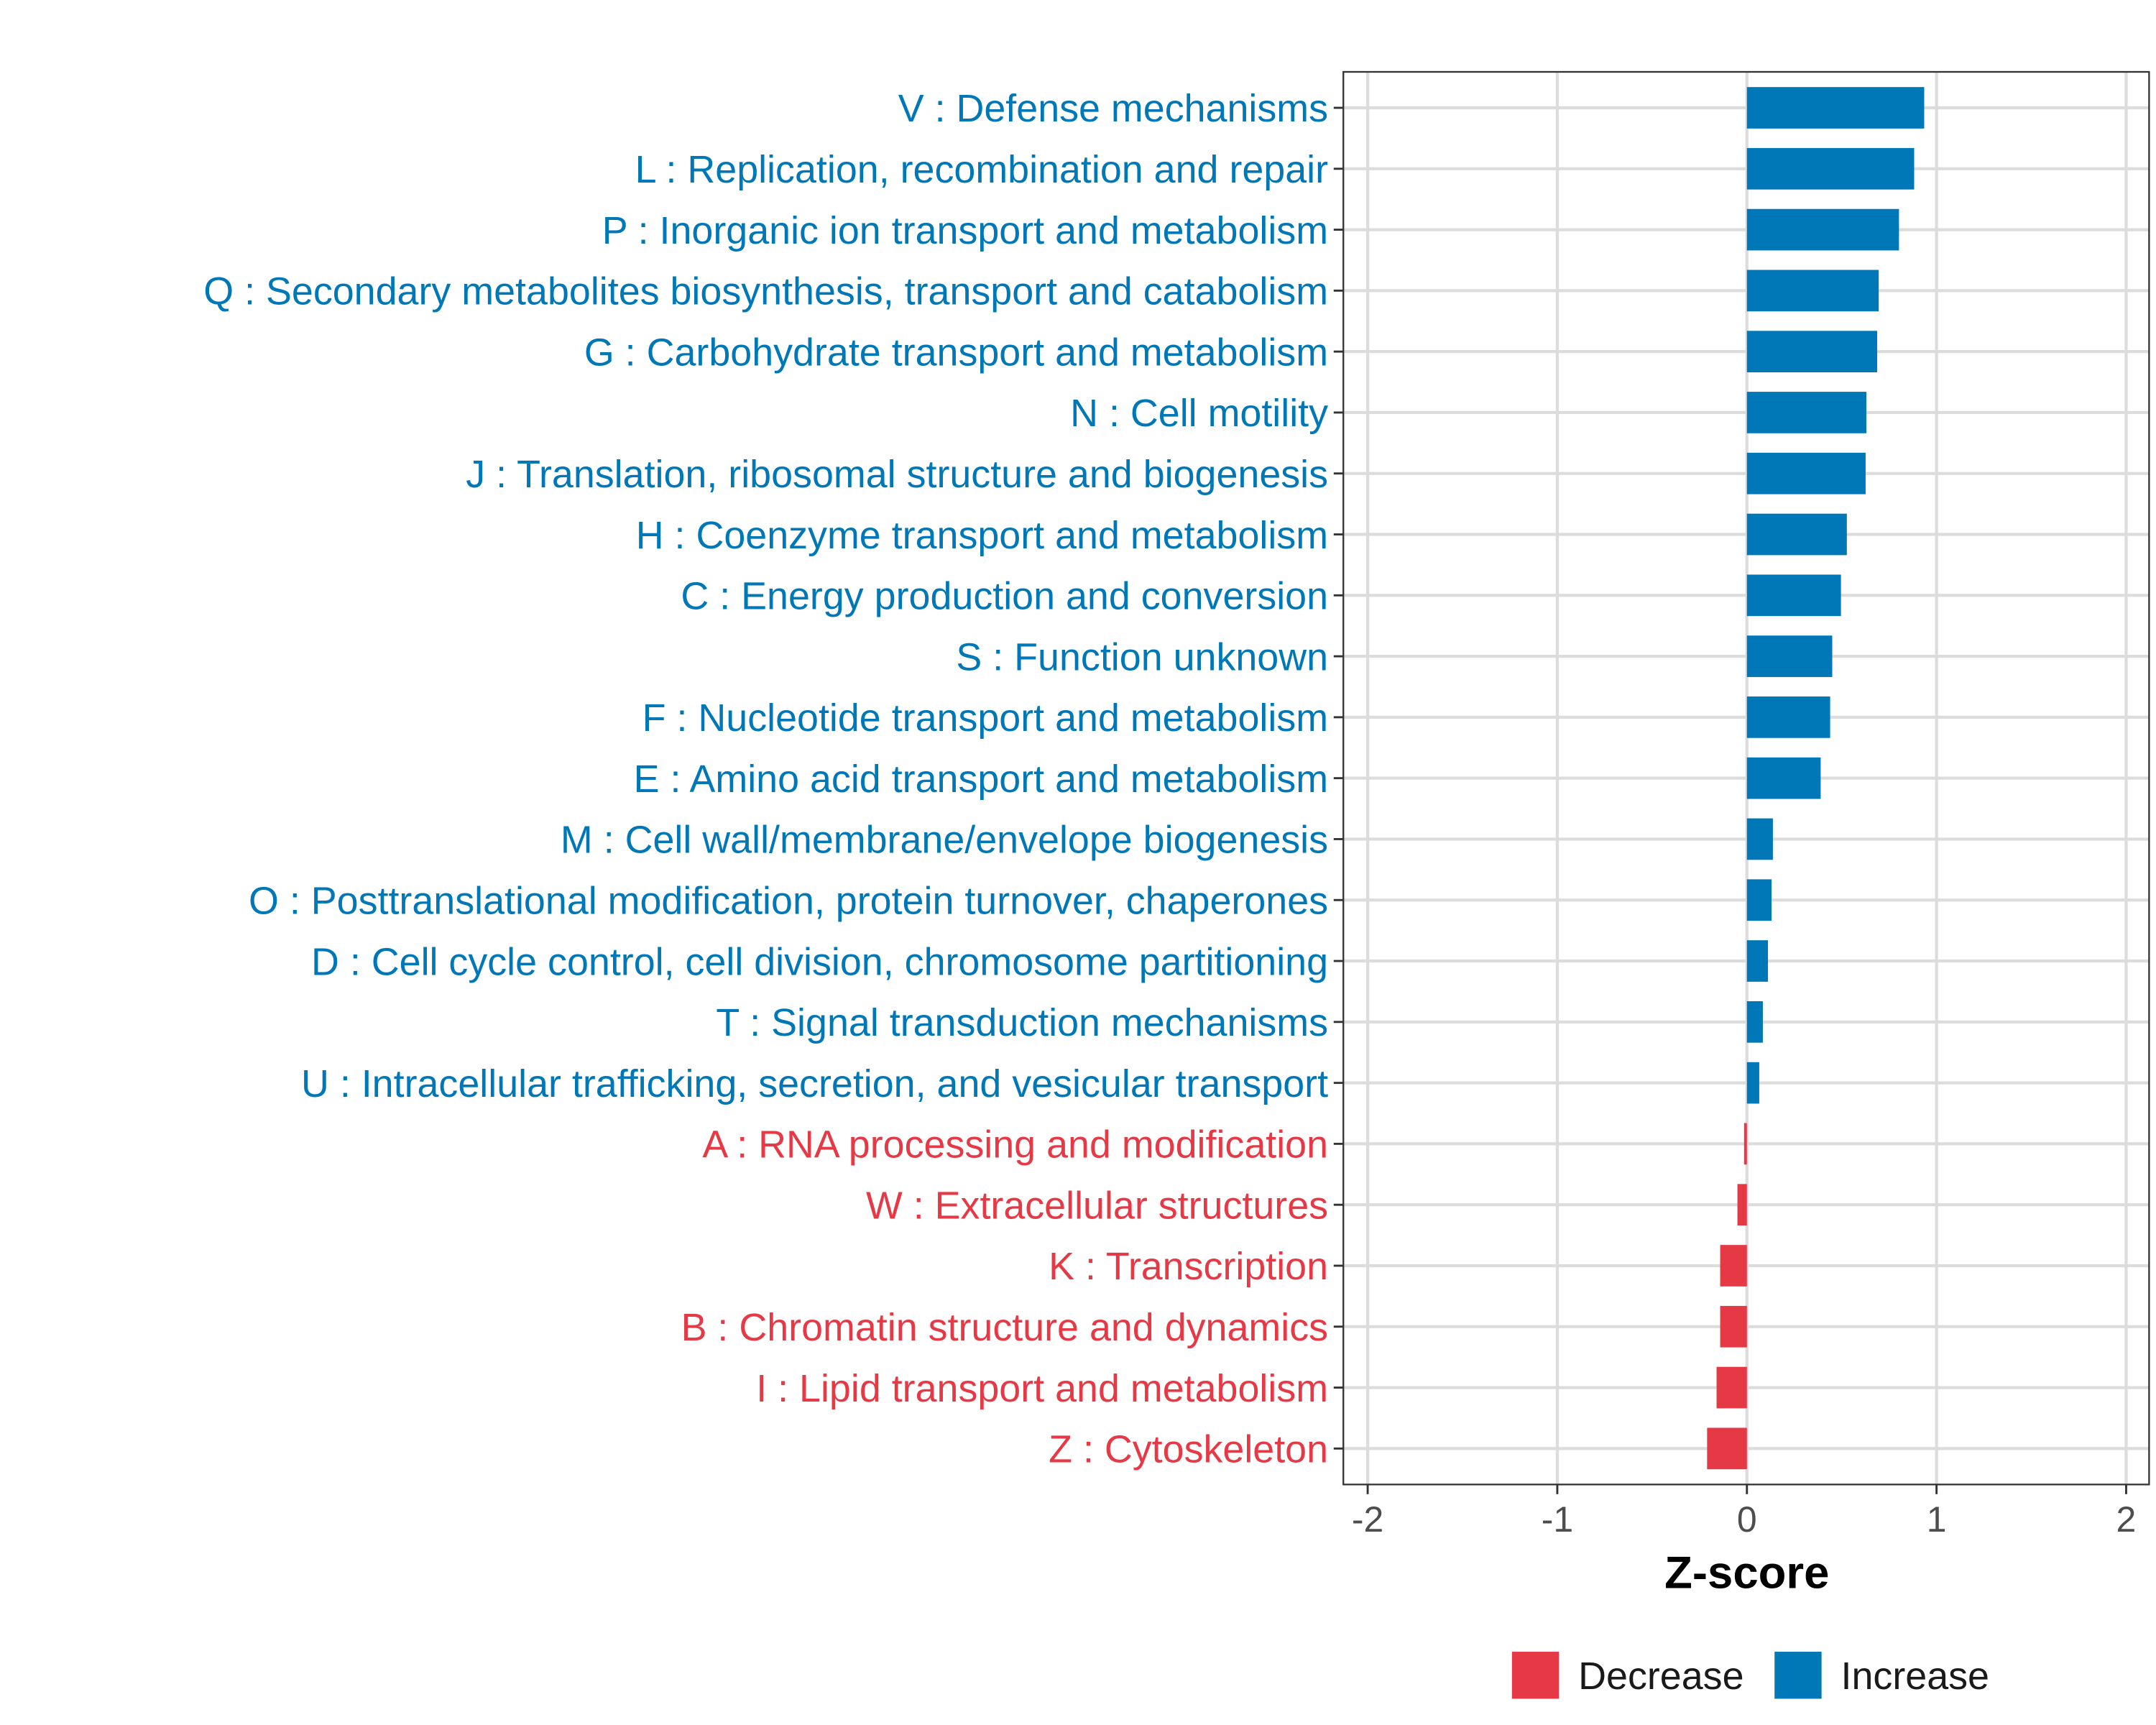  What do you see at coordinates (1747, 1519) in the screenshot?
I see `x-tick-label: 0` at bounding box center [1747, 1519].